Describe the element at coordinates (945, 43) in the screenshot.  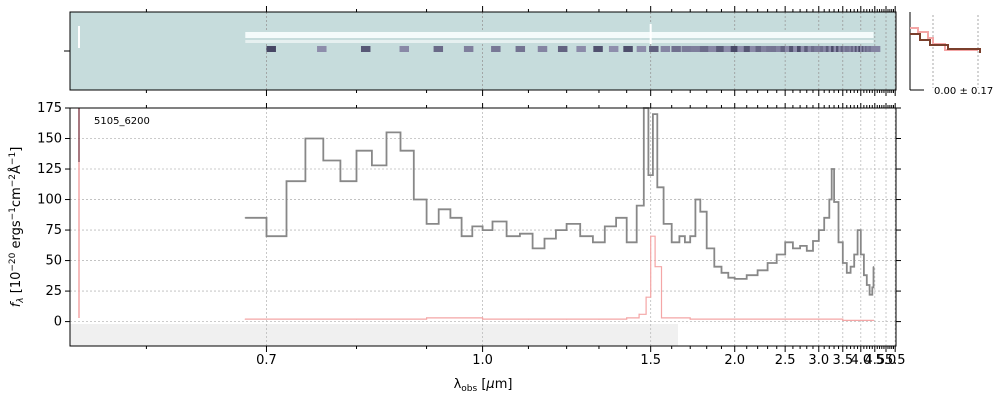
I see `histogram-step` at that location.